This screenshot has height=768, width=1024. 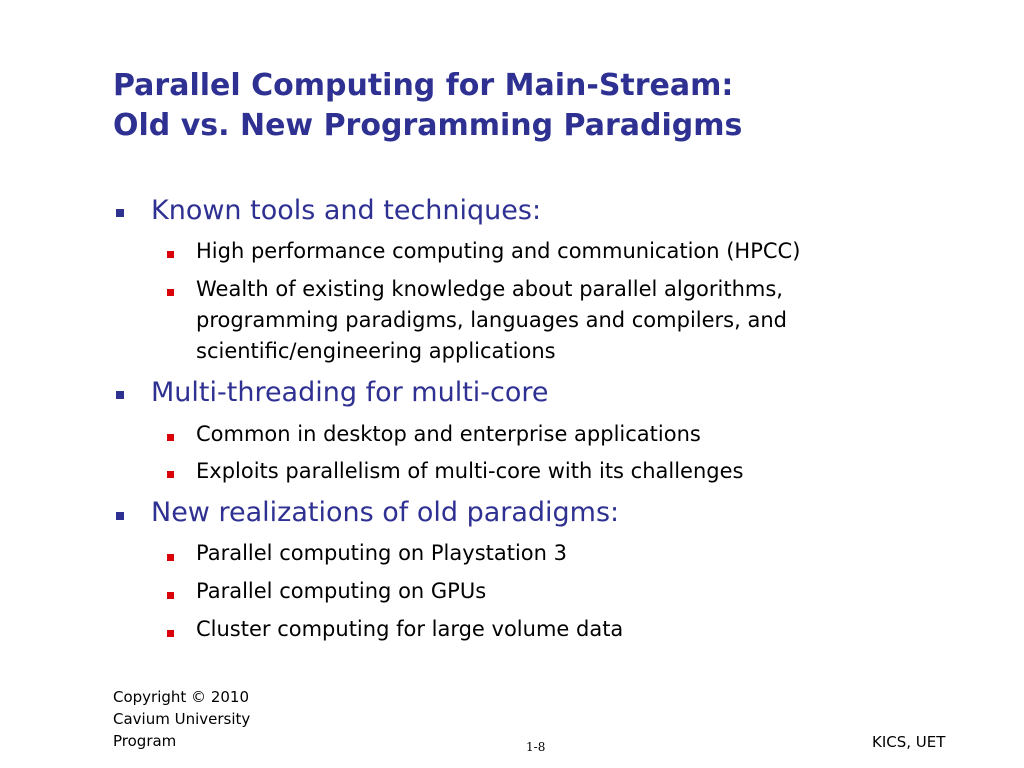 What do you see at coordinates (181, 697) in the screenshot?
I see `copyright-line: Copyright © 2010` at bounding box center [181, 697].